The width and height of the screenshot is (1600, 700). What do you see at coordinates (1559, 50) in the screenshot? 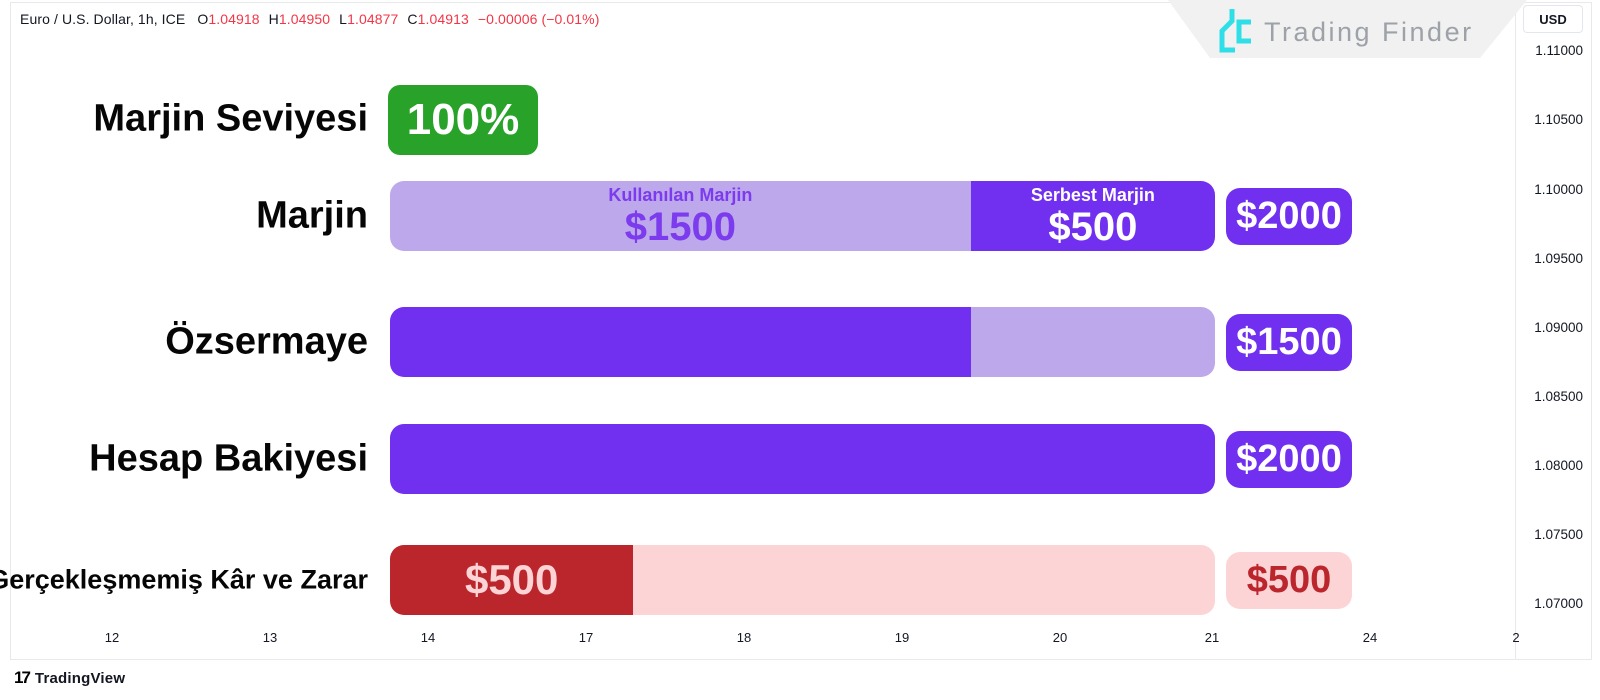
I see `price-tick: 1.11000` at bounding box center [1559, 50].